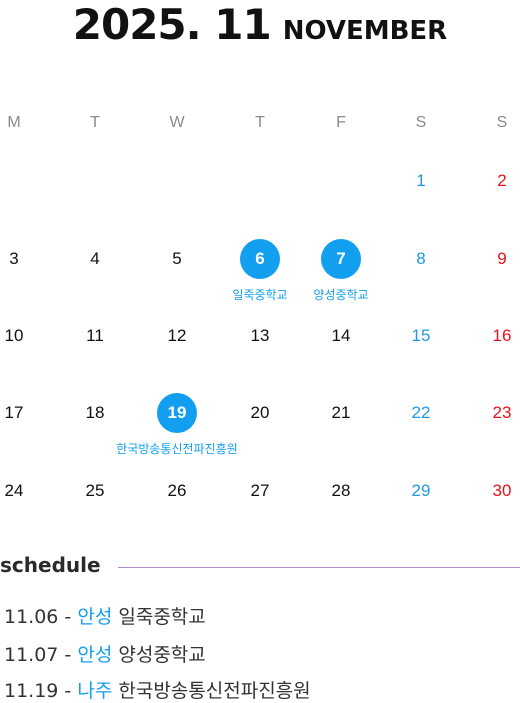 Image resolution: width=520 pixels, height=703 pixels. Describe the element at coordinates (50, 565) in the screenshot. I see `schedule-heading: schedule` at that location.